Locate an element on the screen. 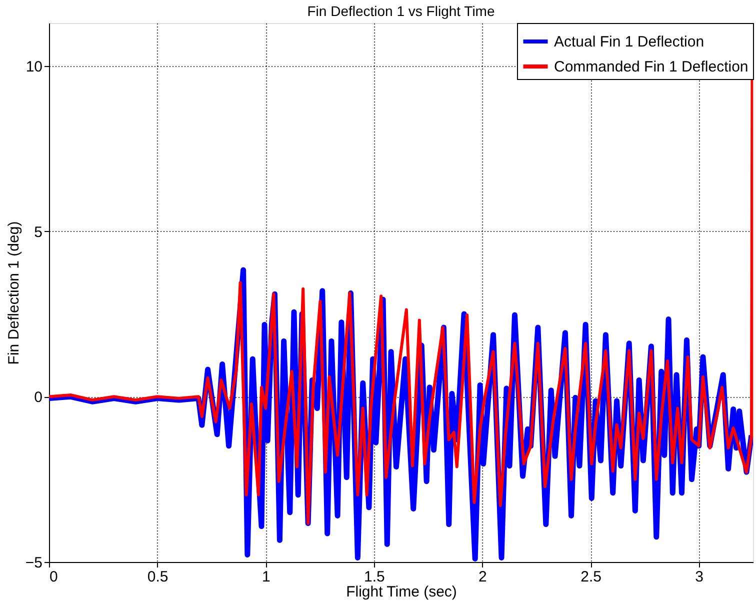  x-tick-label: 2.5 is located at coordinates (591, 577).